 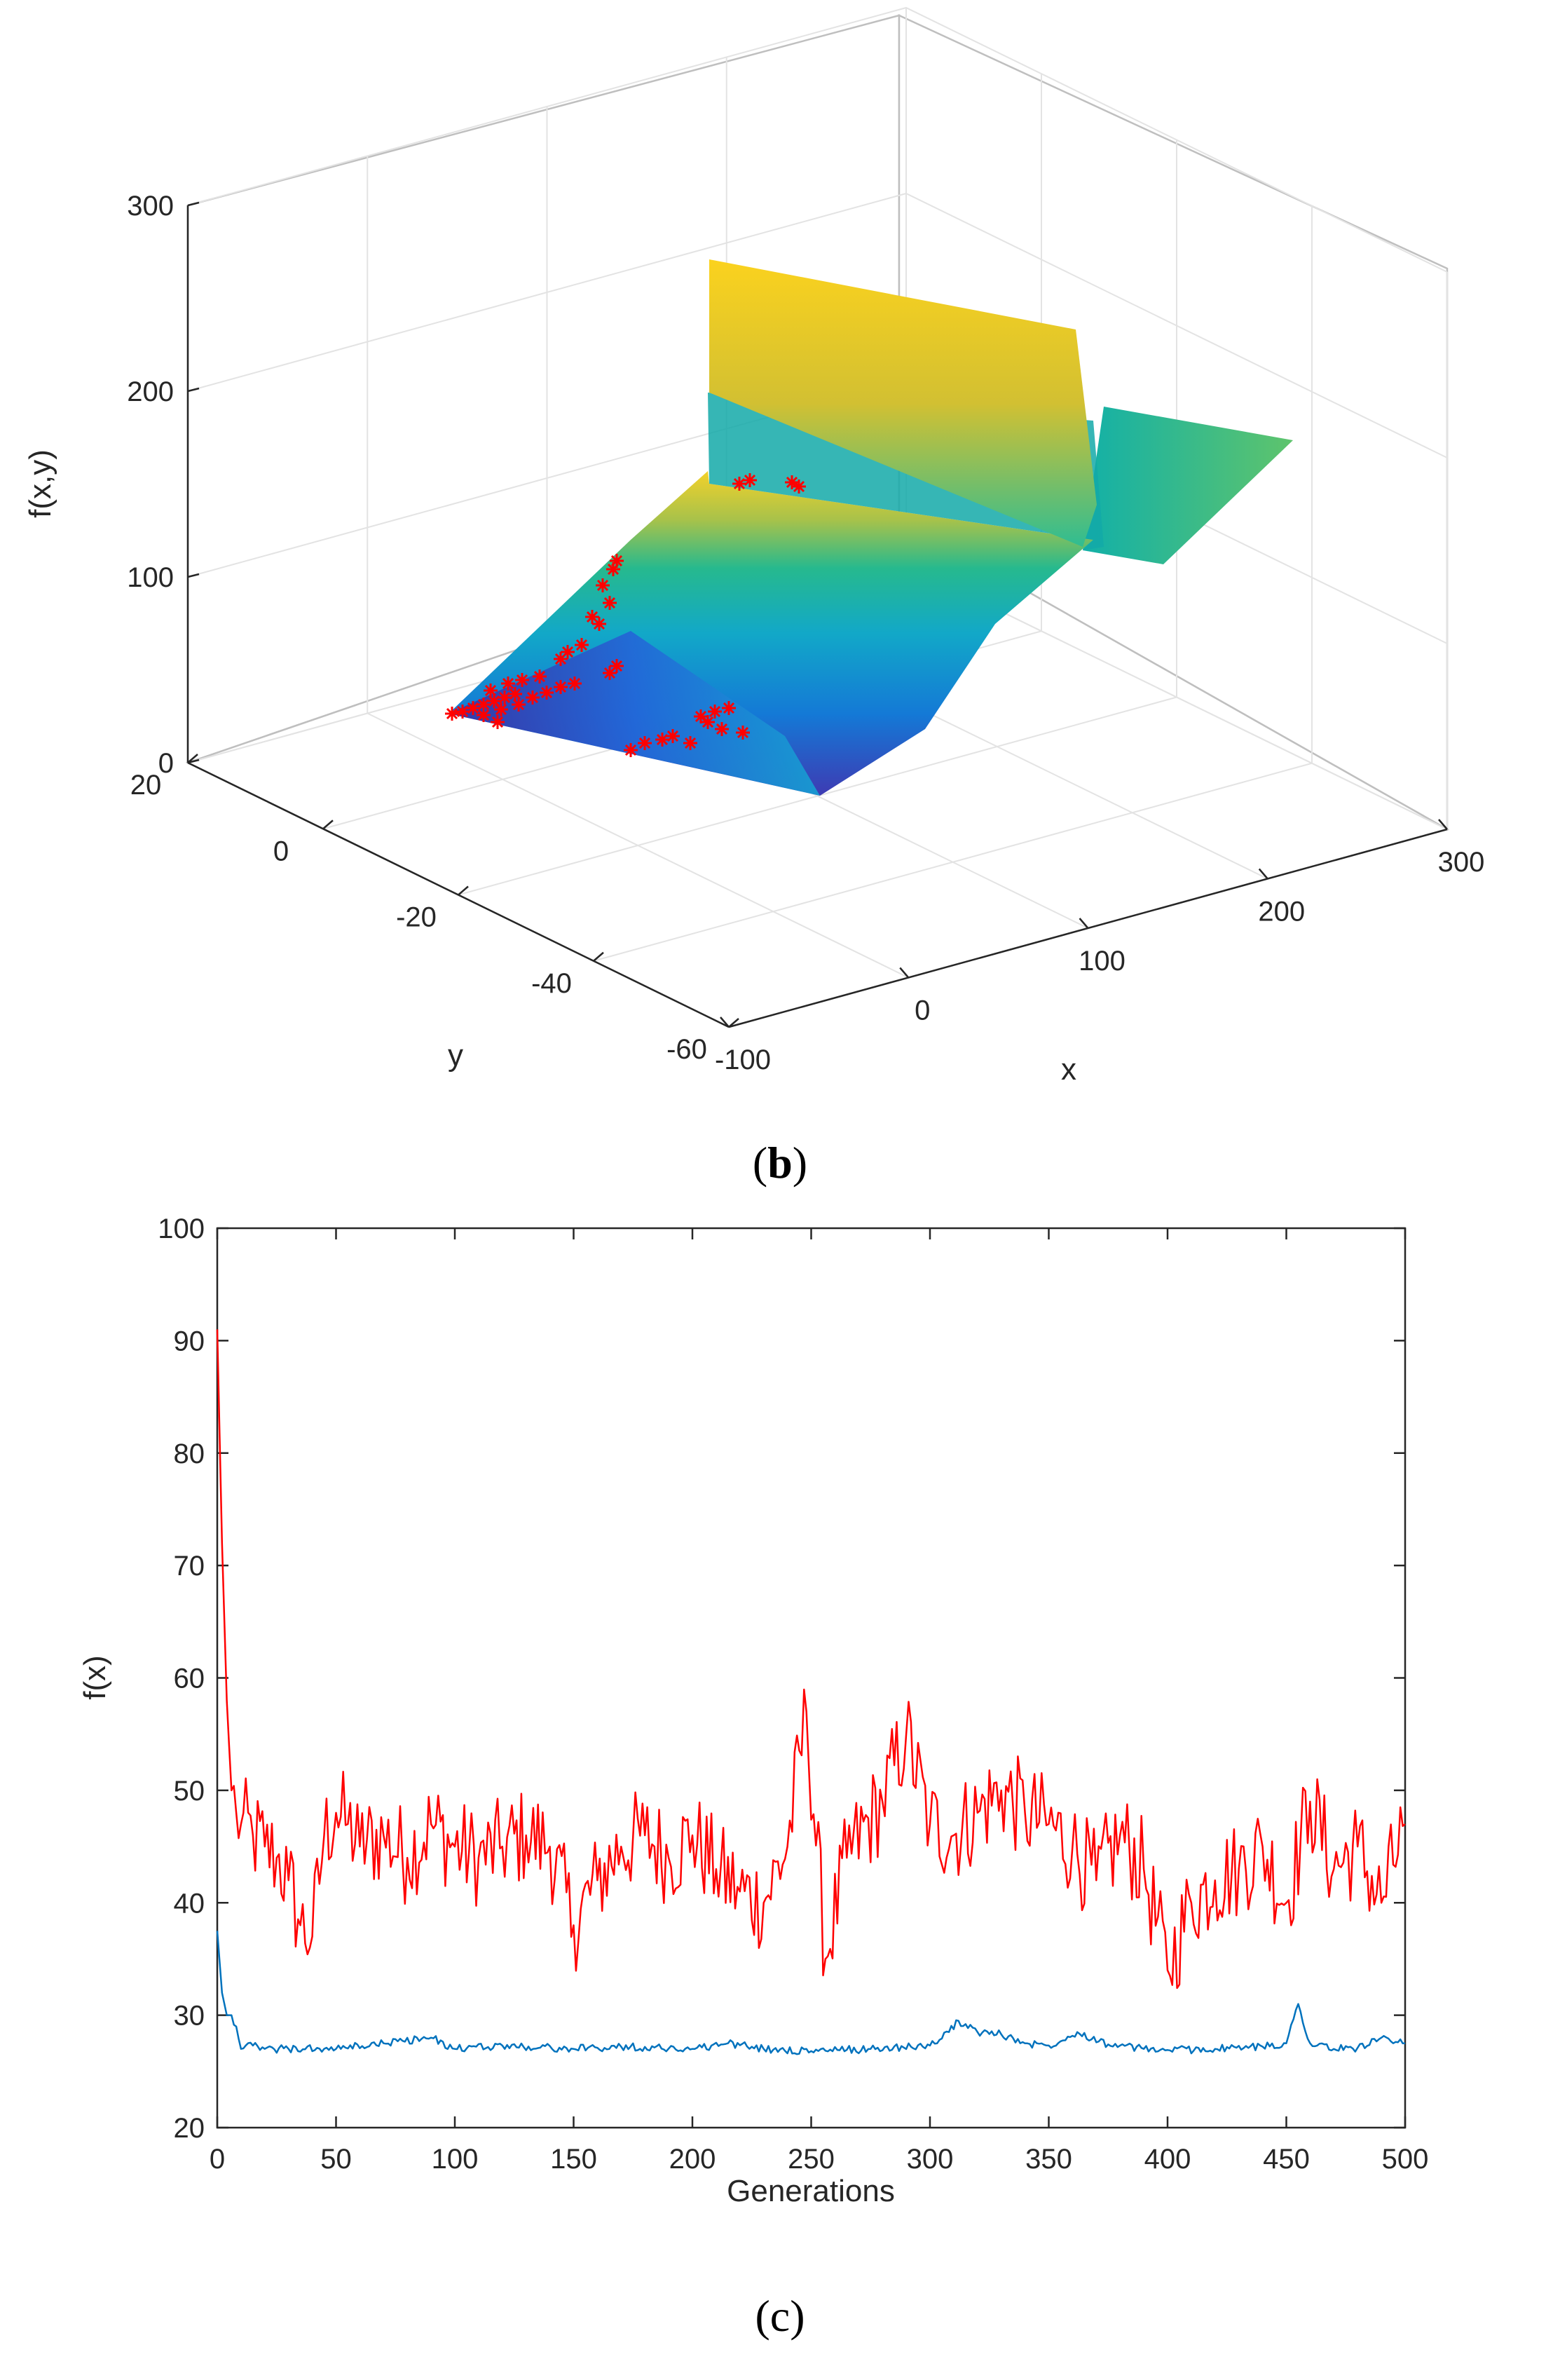 What do you see at coordinates (811, 2191) in the screenshot?
I see `c-xlabel: Generations` at bounding box center [811, 2191].